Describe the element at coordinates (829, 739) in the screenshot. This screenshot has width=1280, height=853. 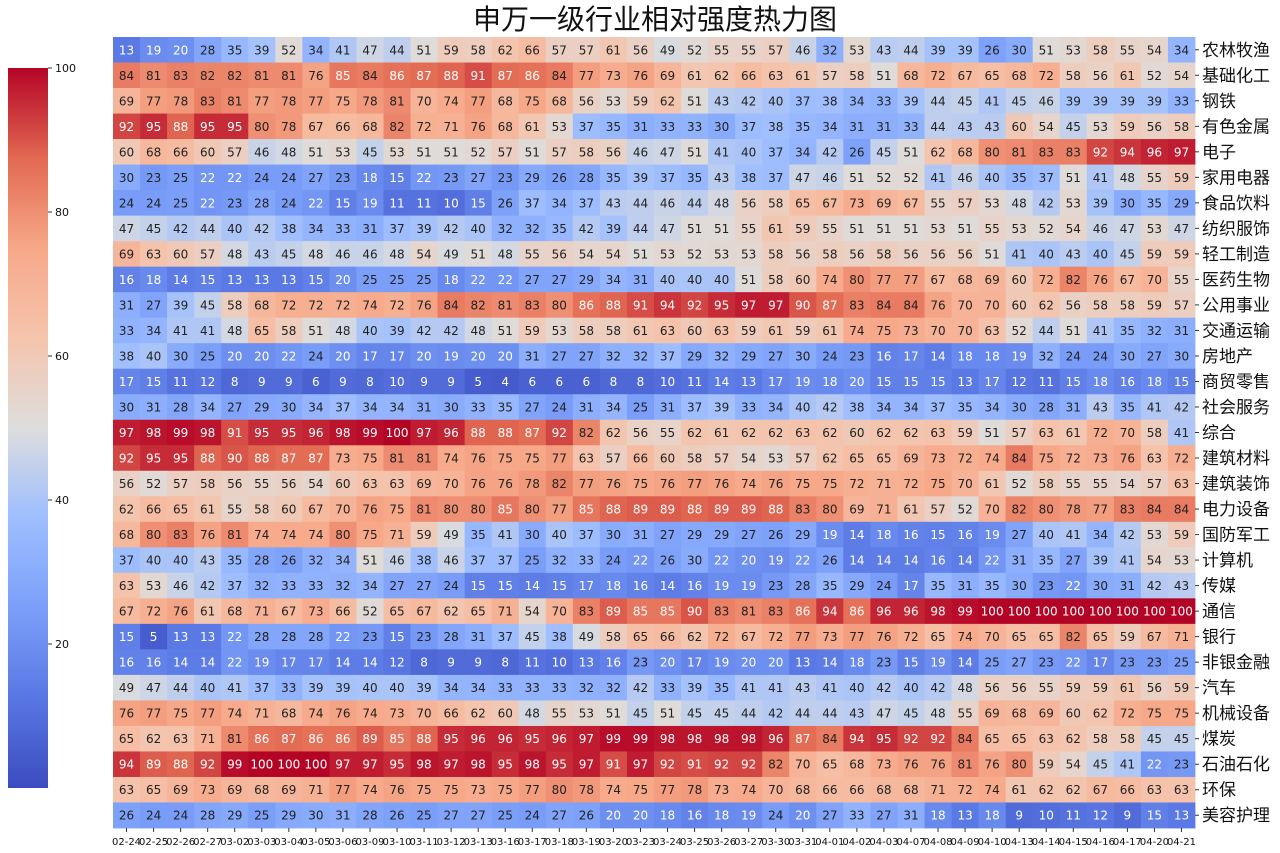
I see `cell-value-label: 84` at that location.